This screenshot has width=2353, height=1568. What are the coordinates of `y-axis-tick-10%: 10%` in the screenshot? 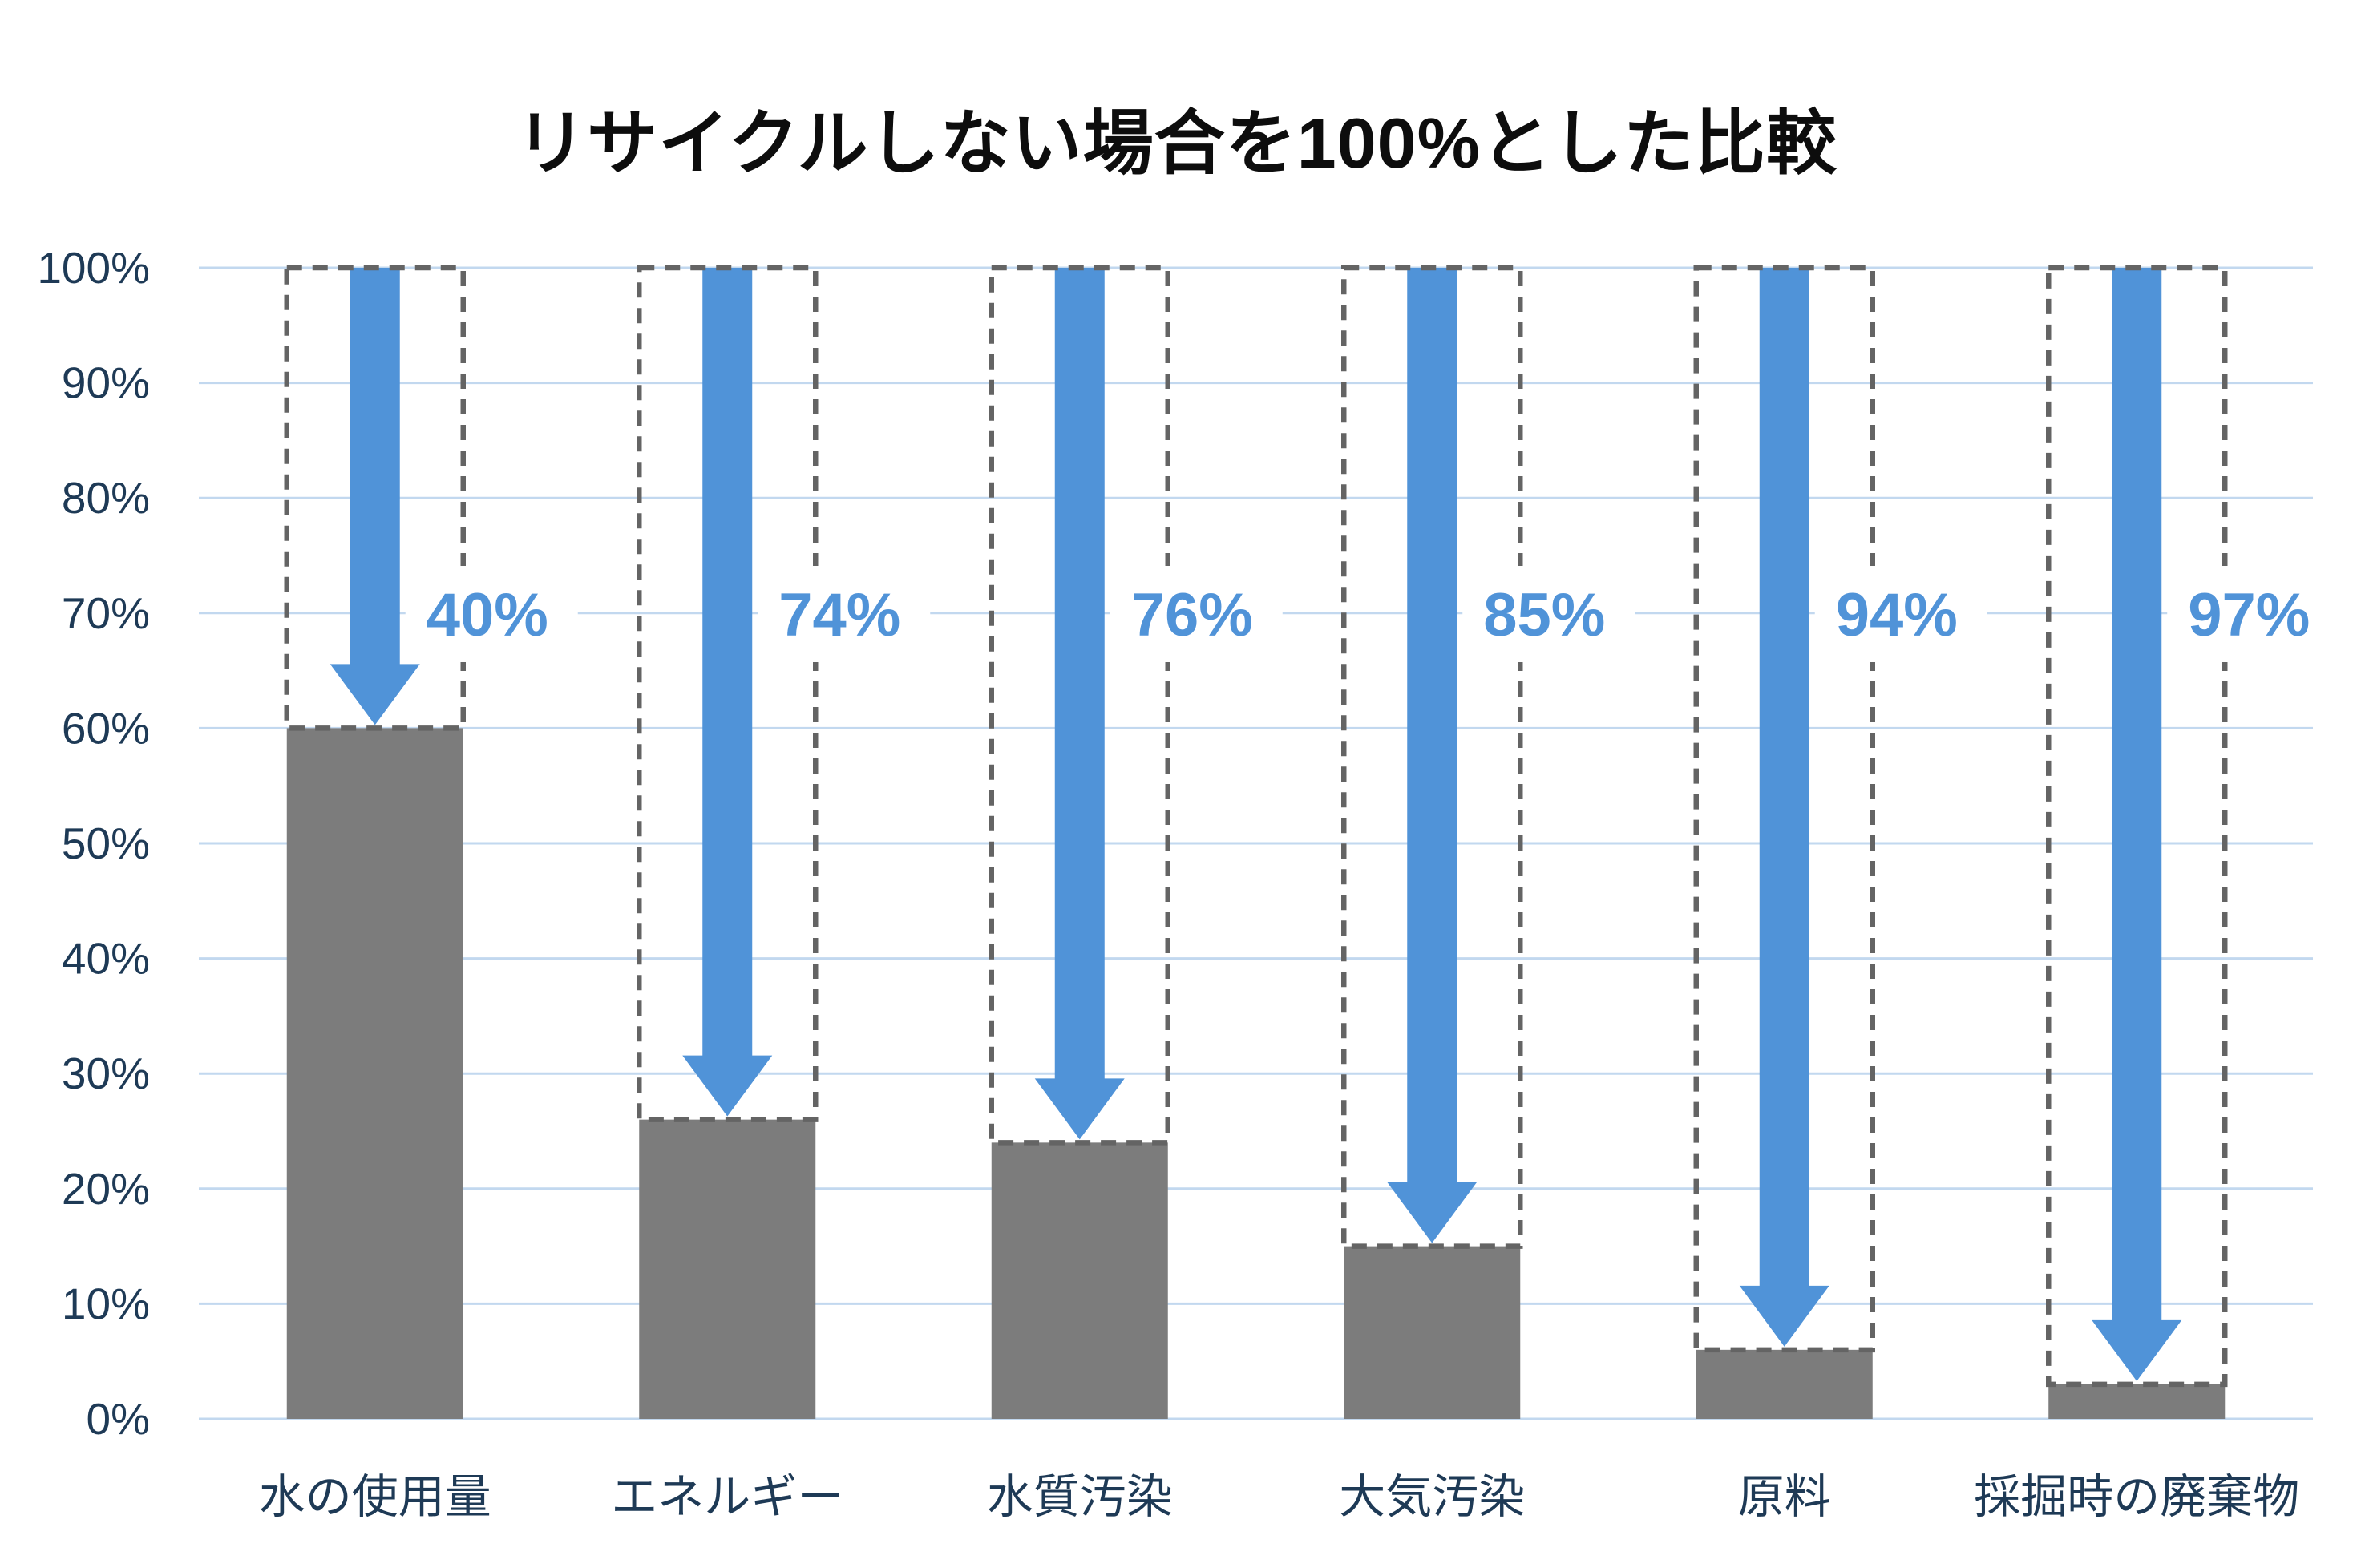 It's located at (106, 1303).